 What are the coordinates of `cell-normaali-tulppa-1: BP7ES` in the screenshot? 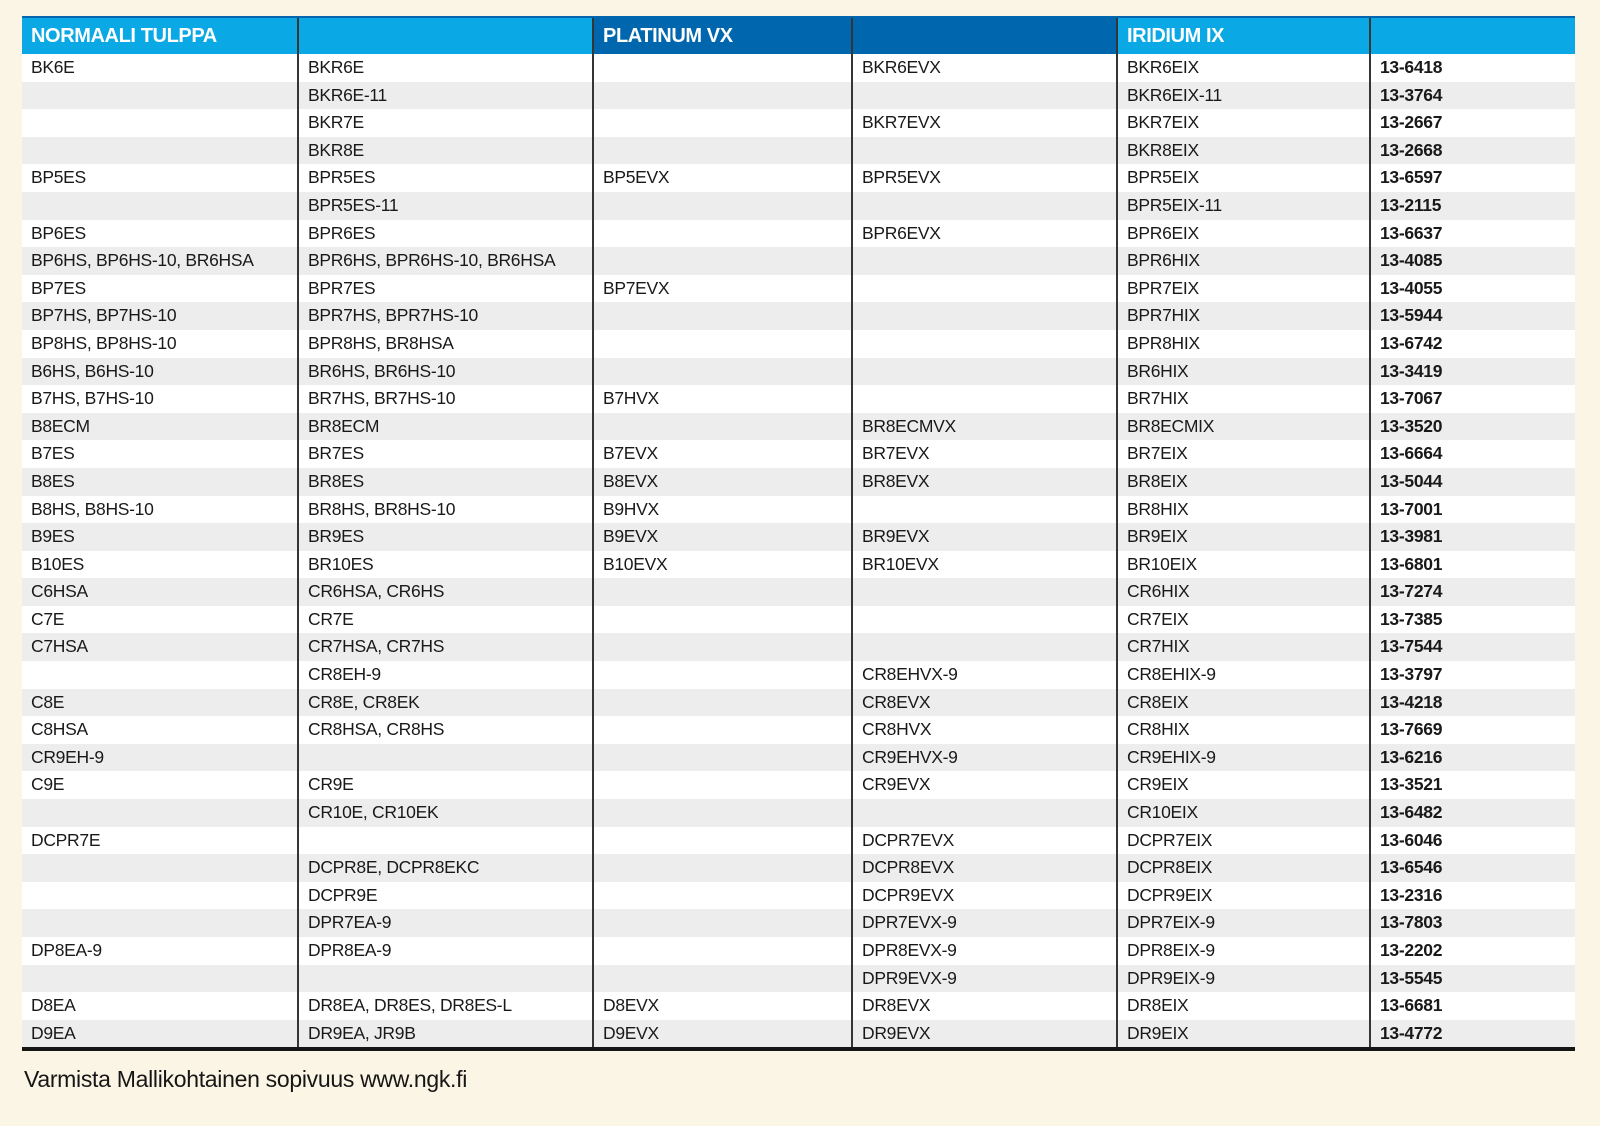 It's located at (58, 287).